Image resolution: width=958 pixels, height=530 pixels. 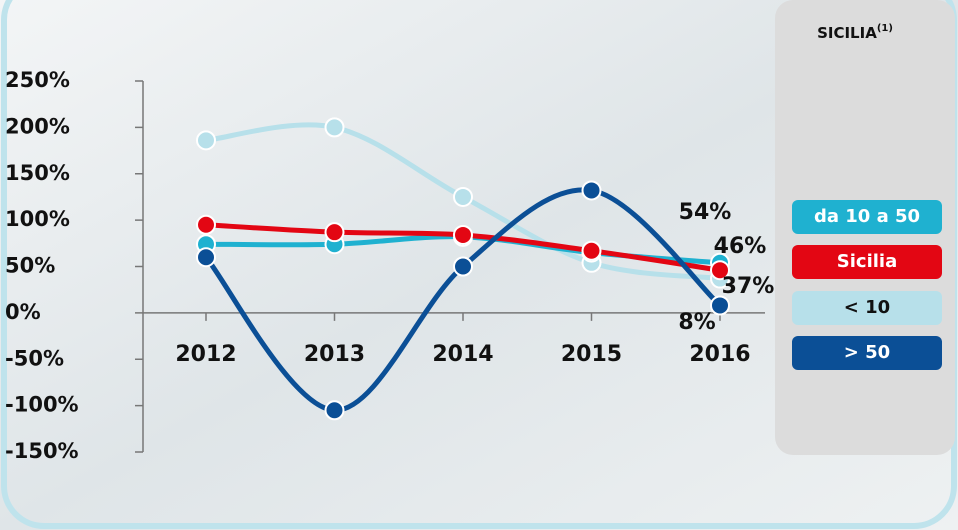 I want to click on legend-label: > 50, so click(x=867, y=352).